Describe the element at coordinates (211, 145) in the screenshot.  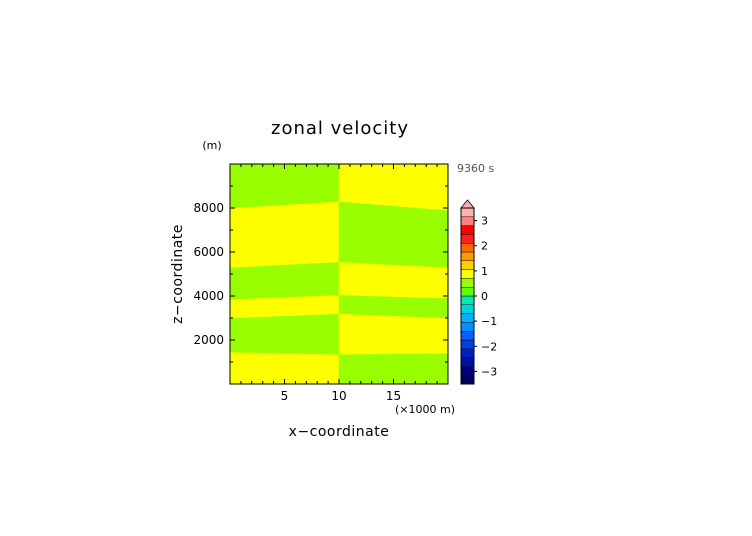
I see `y-unit-label: (m)` at that location.